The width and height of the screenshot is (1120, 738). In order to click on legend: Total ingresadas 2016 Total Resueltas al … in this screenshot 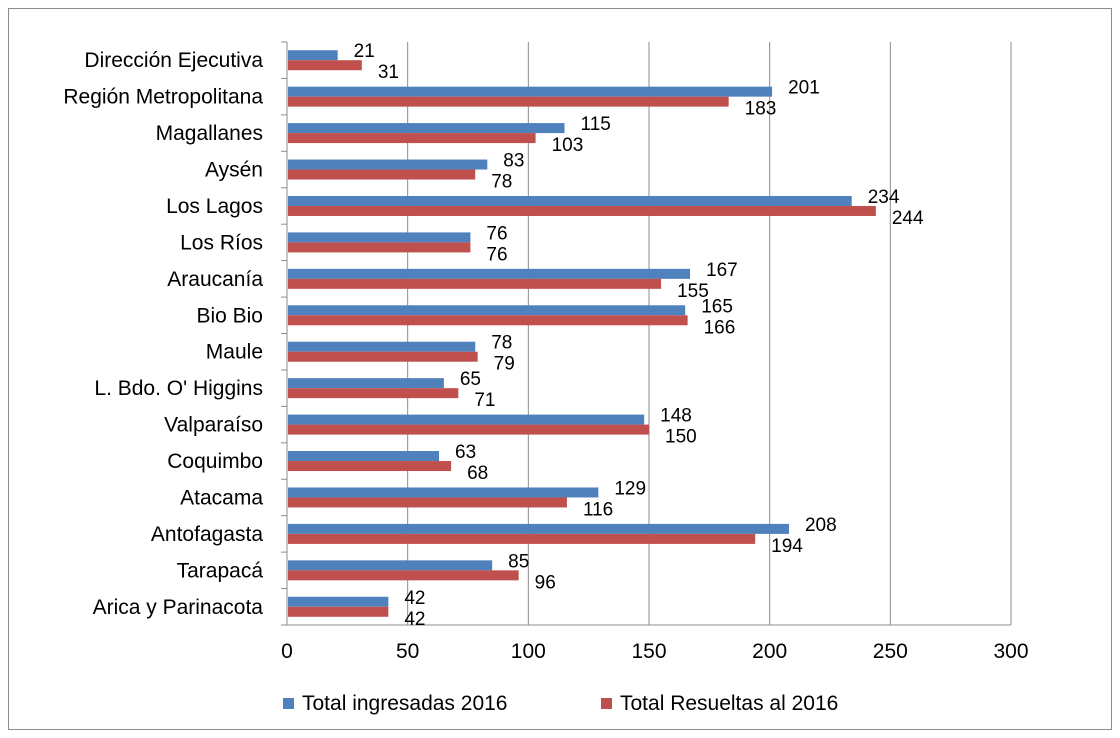, I will do `click(560, 703)`.